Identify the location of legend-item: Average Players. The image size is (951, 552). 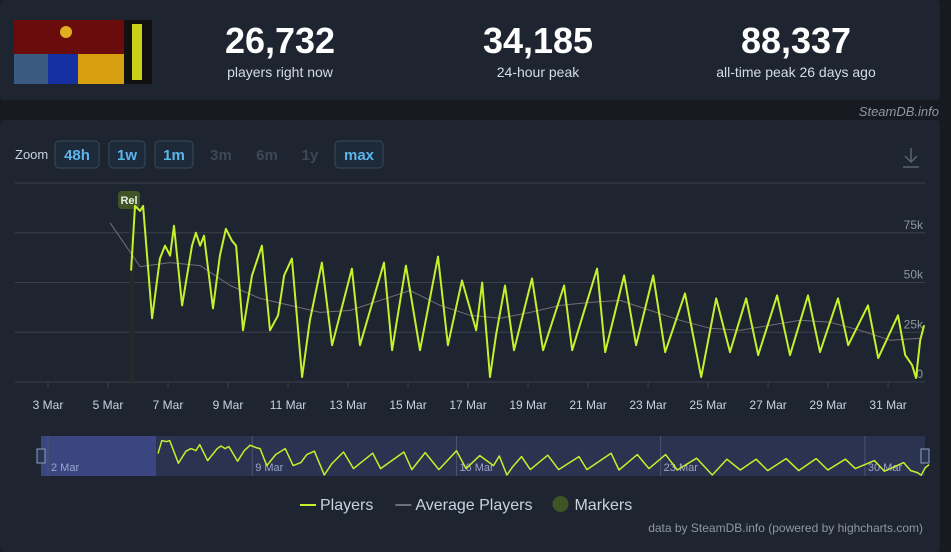
(463, 505).